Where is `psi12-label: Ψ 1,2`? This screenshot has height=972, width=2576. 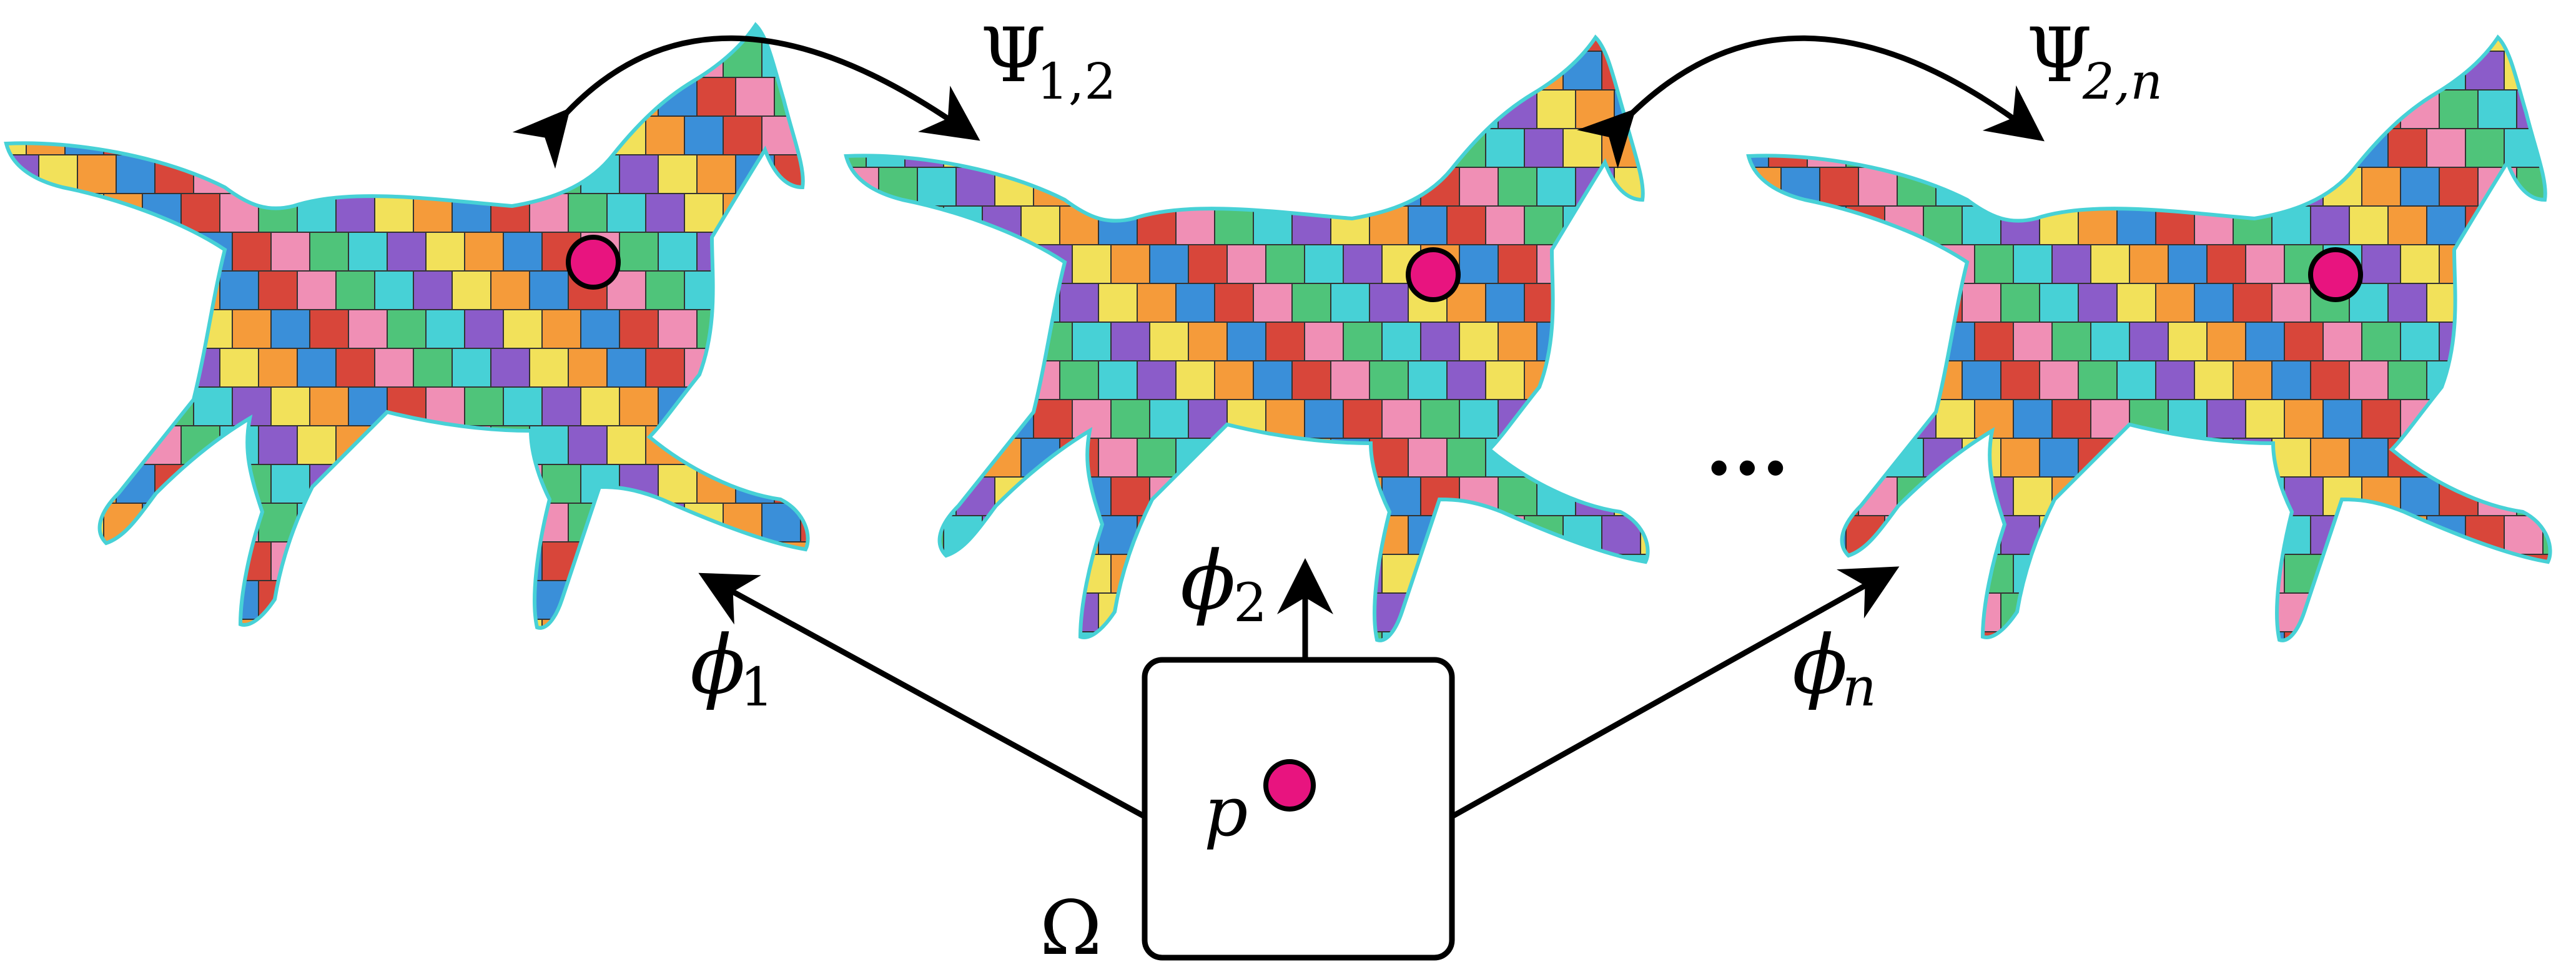
psi12-label: Ψ 1,2 is located at coordinates (1048, 61).